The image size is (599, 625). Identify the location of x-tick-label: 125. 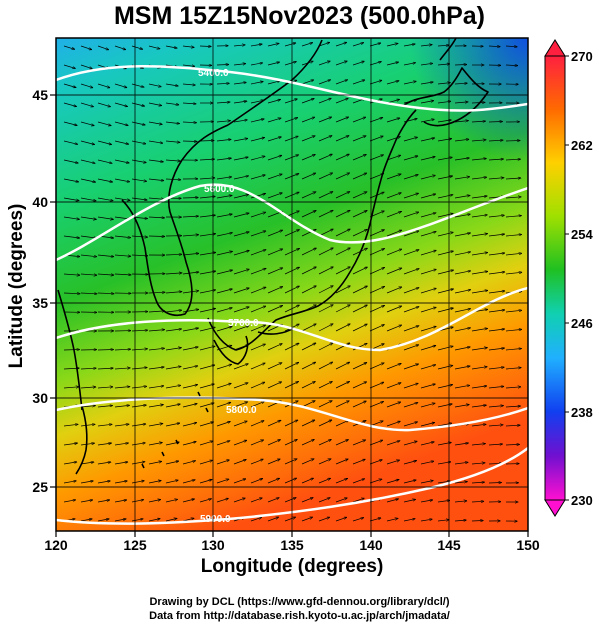
(135, 545).